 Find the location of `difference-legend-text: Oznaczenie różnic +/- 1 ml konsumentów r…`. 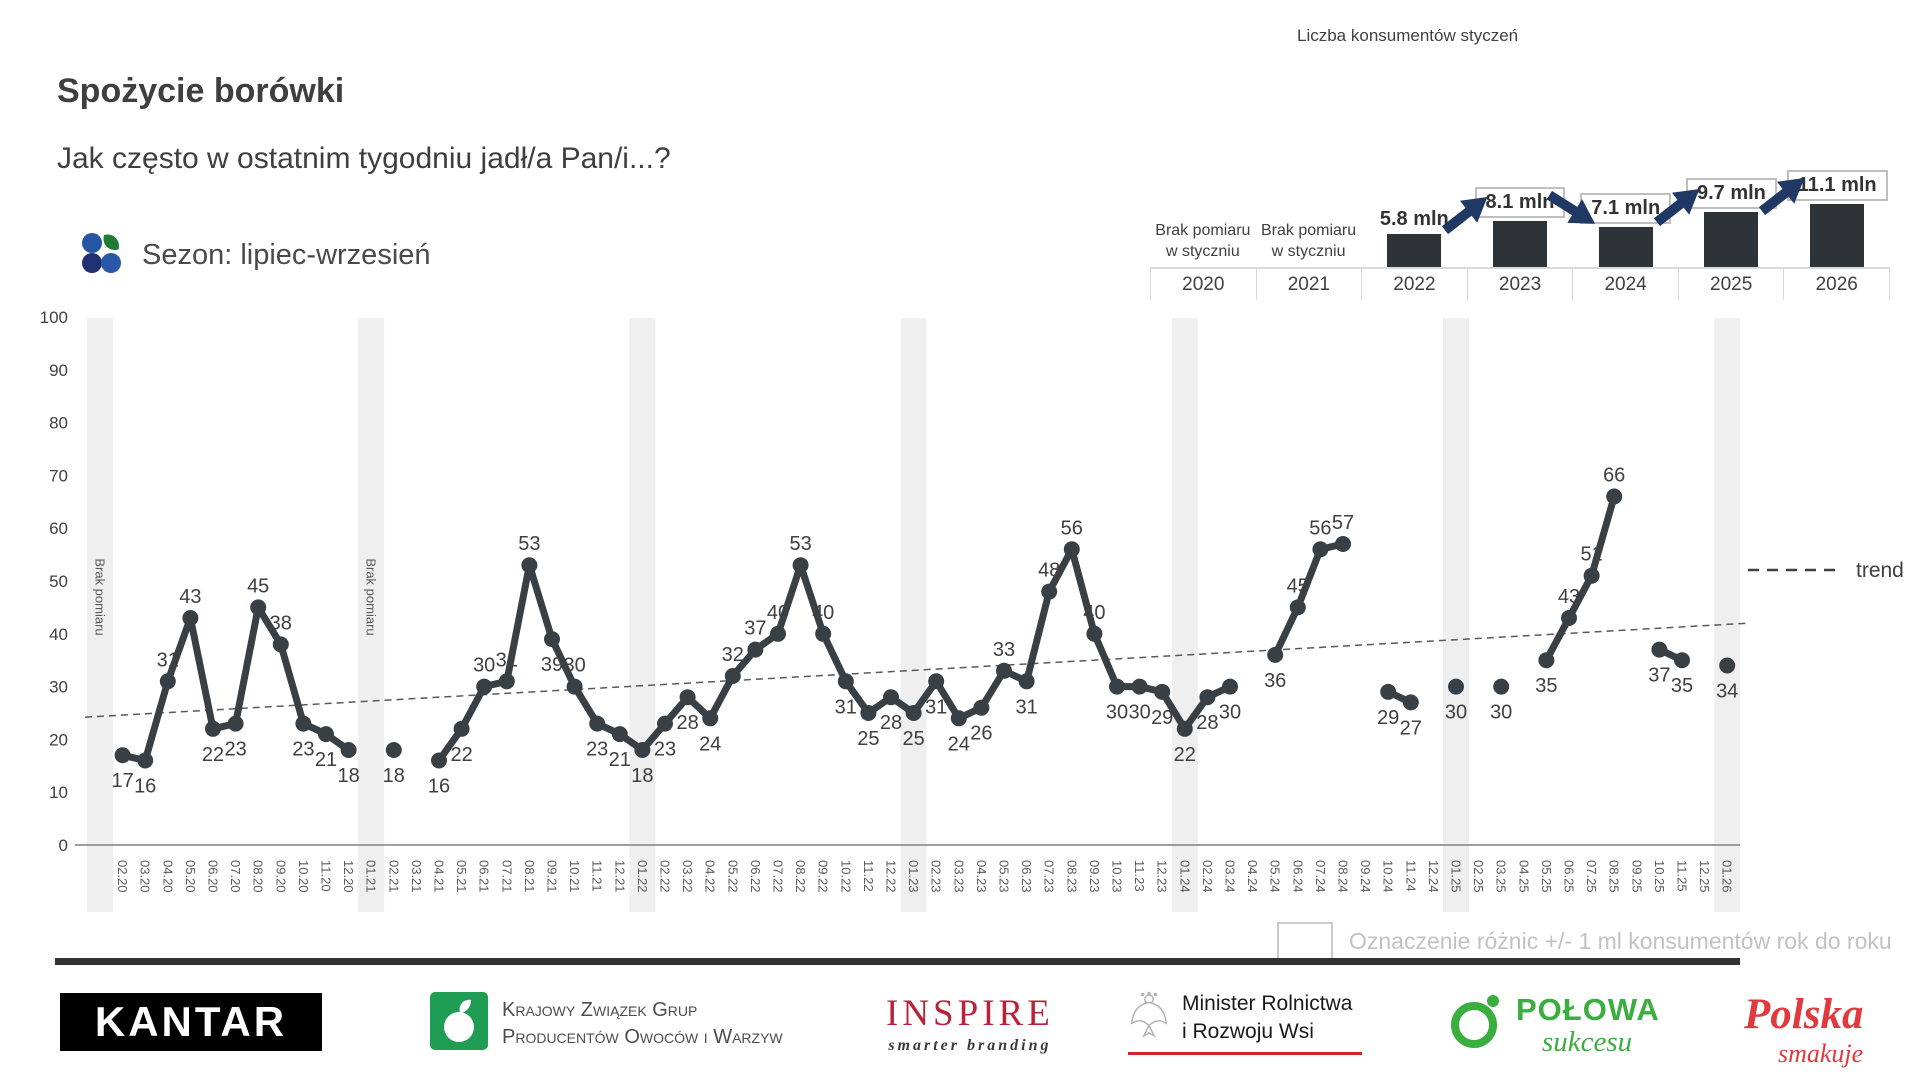

difference-legend-text: Oznaczenie różnic +/- 1 ml konsumentów r… is located at coordinates (1620, 940).